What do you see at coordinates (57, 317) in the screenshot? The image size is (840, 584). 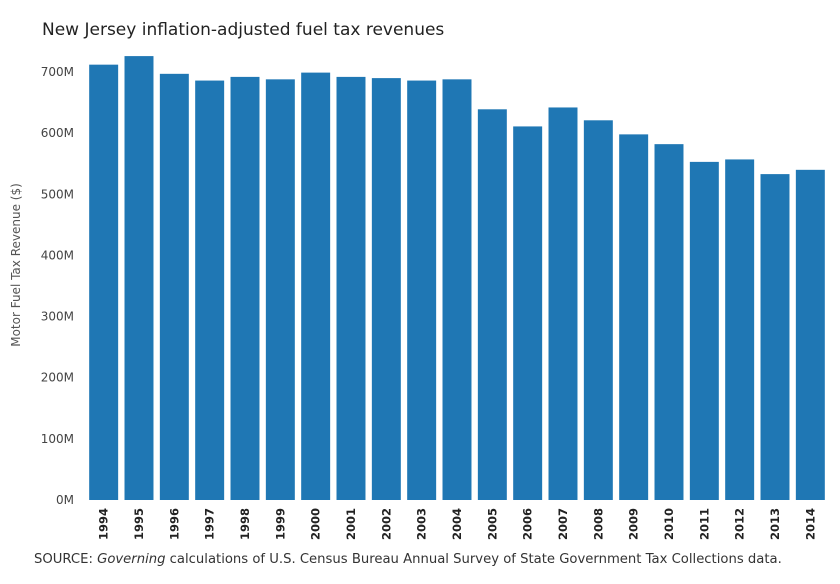 I see `y-tick-label: 300M` at bounding box center [57, 317].